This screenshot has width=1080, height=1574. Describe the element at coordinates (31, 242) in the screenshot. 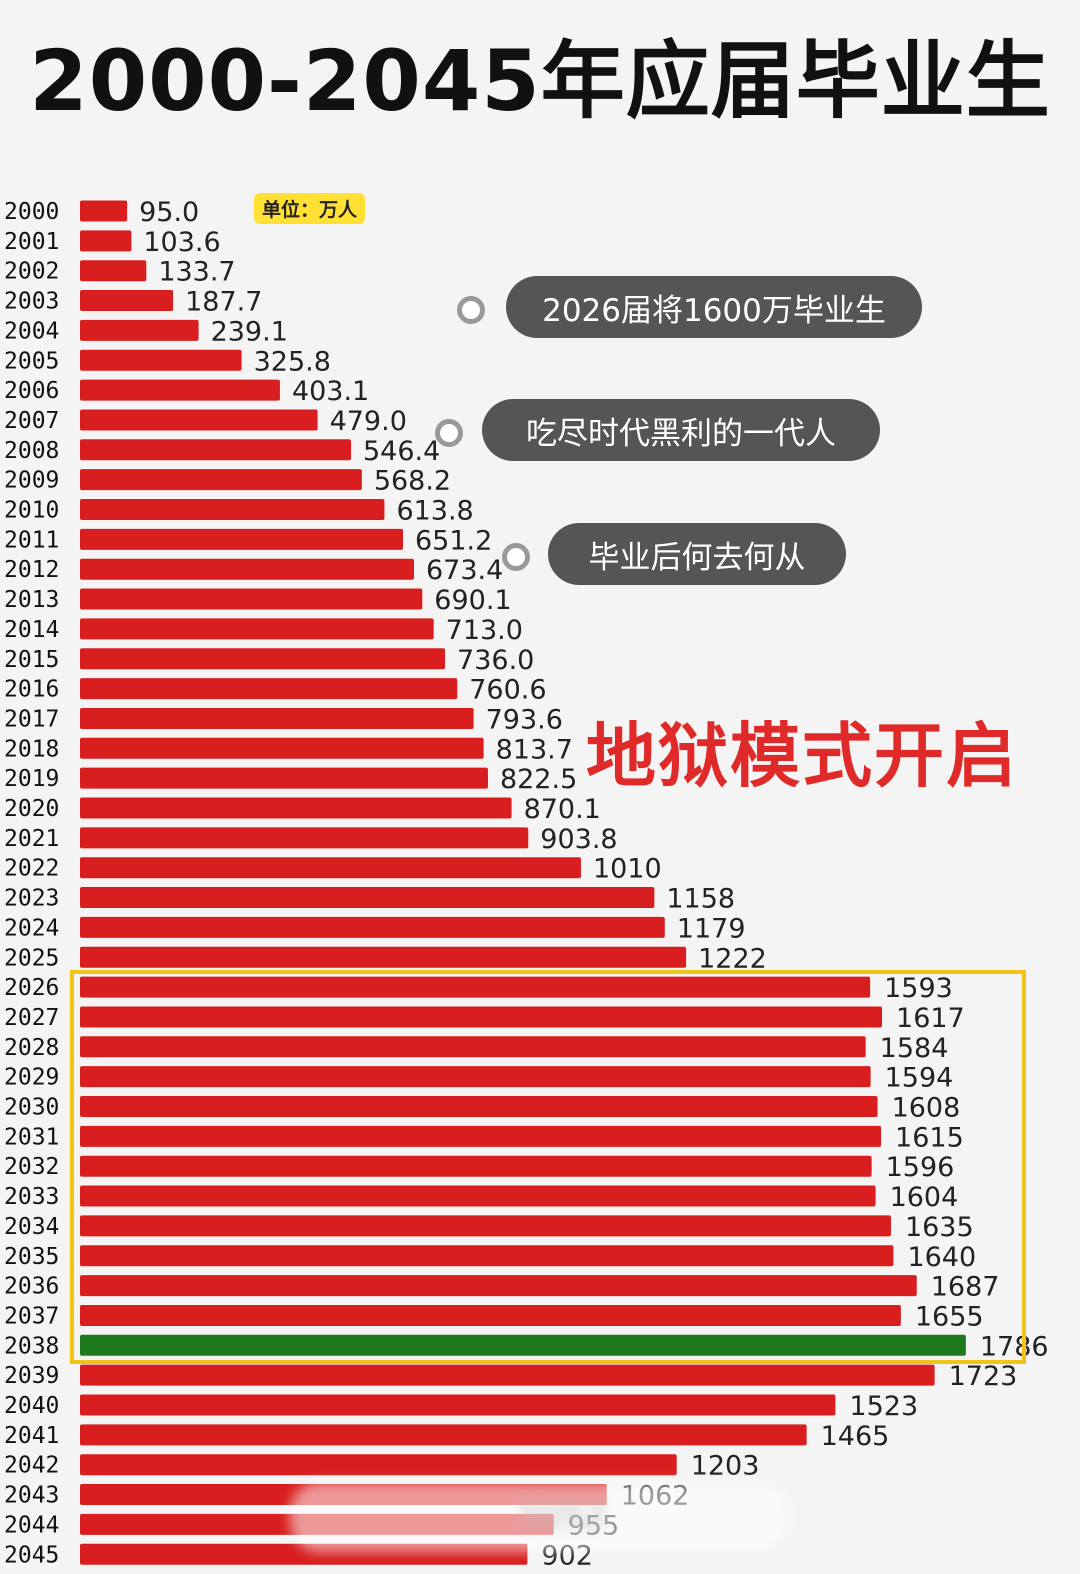

I see `tick-label-2001: 2001` at that location.